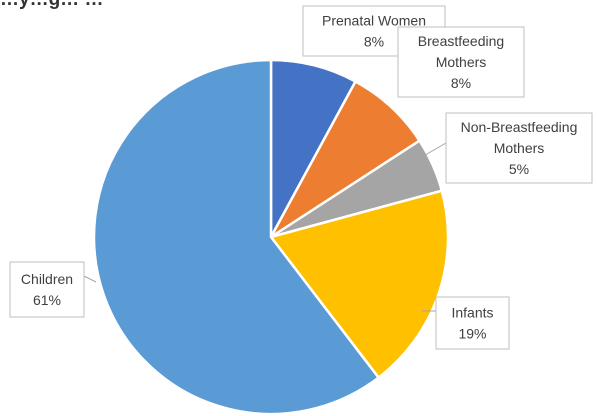  What do you see at coordinates (472, 334) in the screenshot?
I see `label-value: 19%` at bounding box center [472, 334].